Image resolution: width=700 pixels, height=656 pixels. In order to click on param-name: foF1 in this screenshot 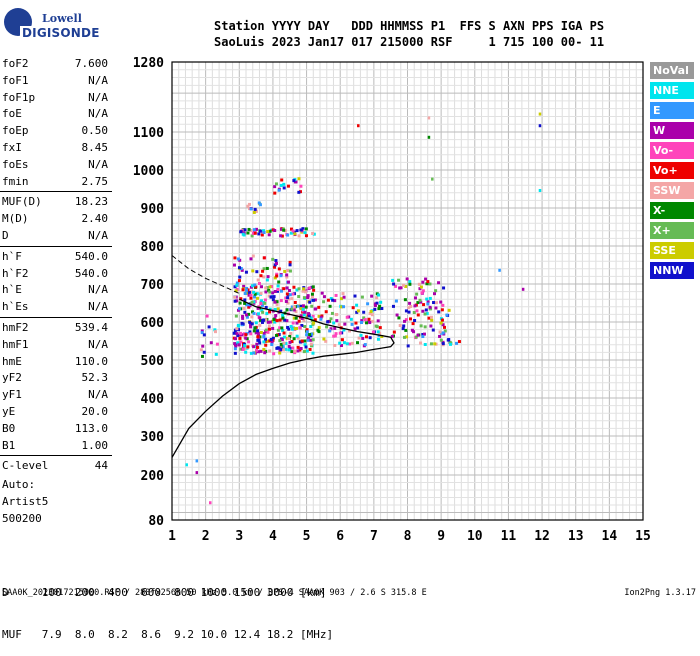, I will do `click(15, 80)`.